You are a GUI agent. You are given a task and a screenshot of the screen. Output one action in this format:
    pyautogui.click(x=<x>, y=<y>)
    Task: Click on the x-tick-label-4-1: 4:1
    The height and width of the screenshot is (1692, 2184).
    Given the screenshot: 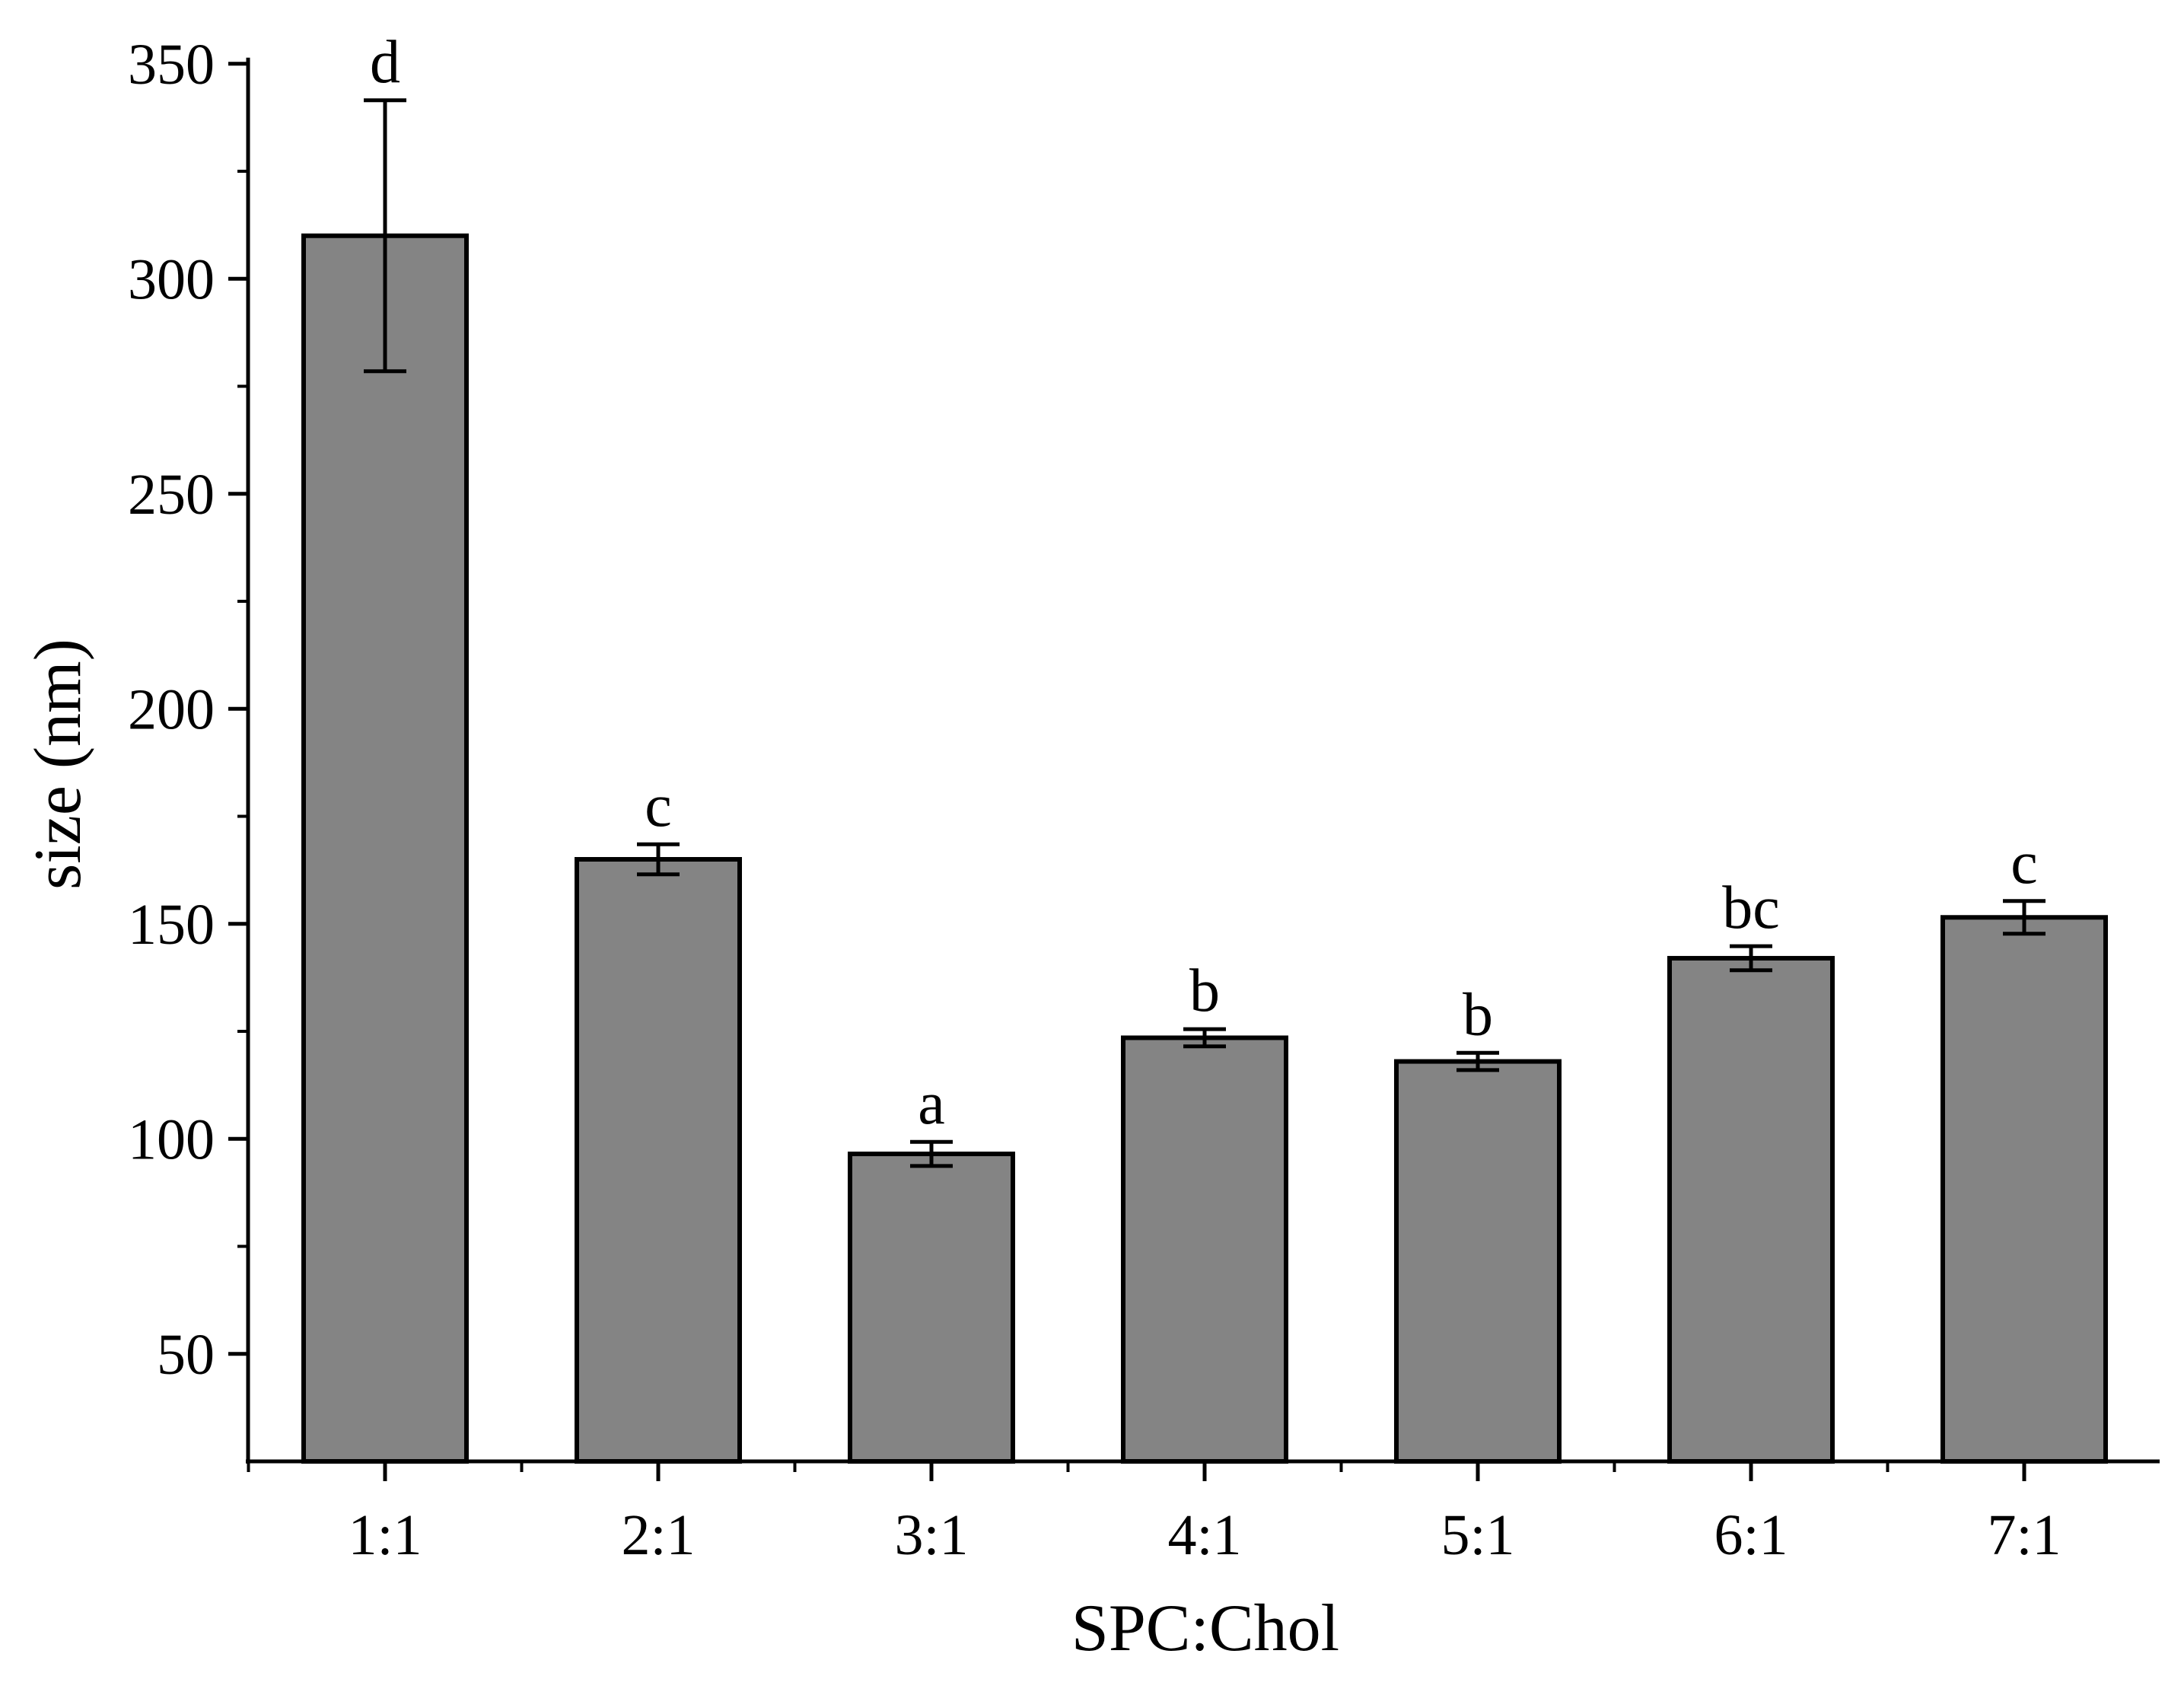 What is the action you would take?
    pyautogui.click(x=1204, y=1535)
    